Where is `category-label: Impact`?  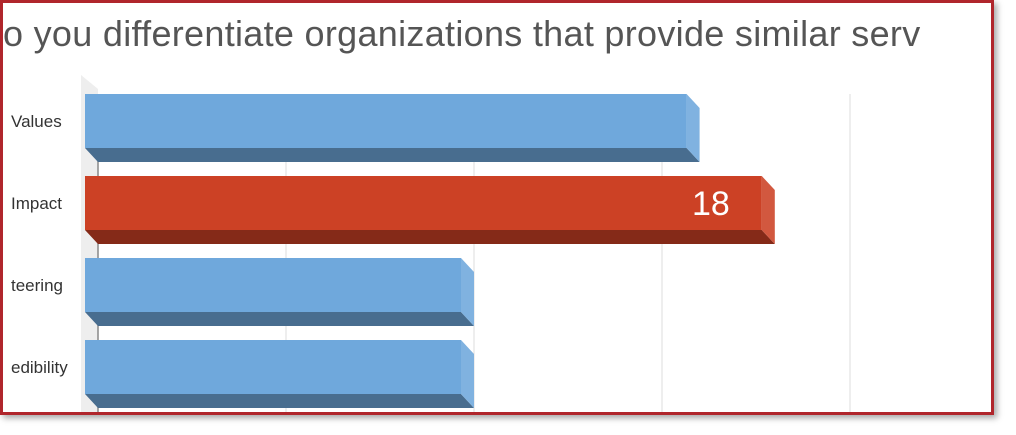
category-label: Impact is located at coordinates (36, 203).